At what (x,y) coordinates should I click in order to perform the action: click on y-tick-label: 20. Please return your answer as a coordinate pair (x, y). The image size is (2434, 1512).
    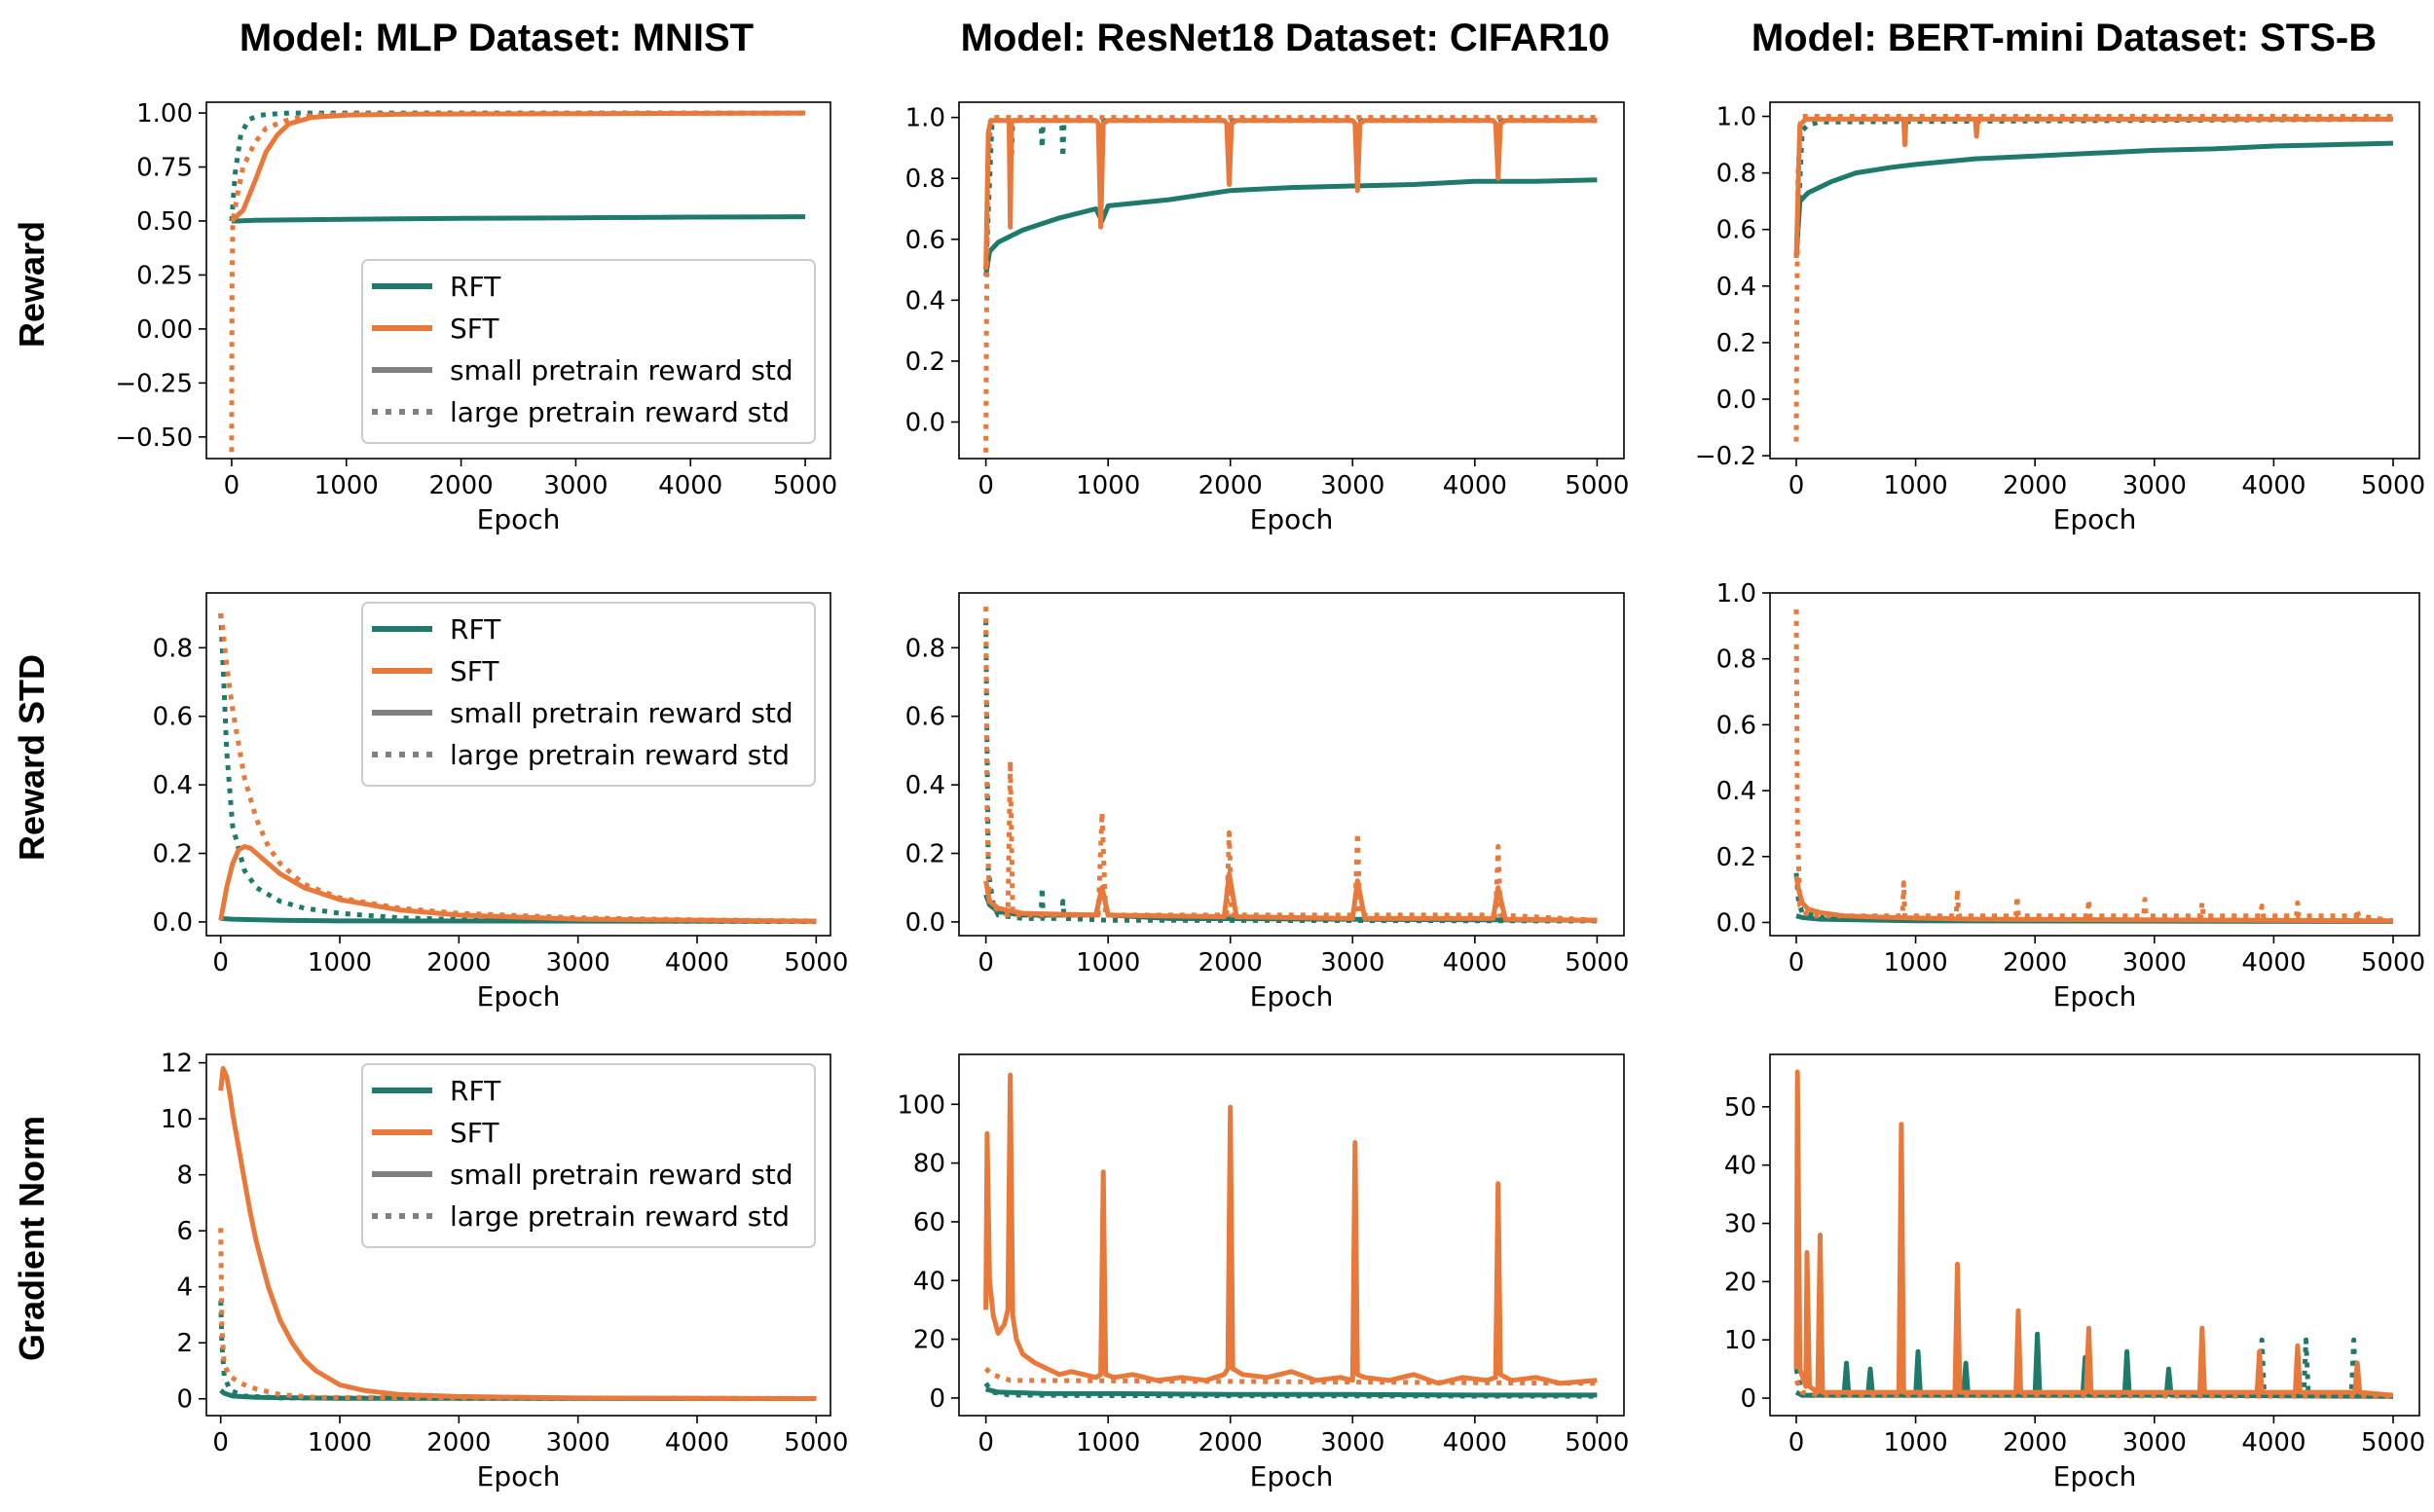
    Looking at the image, I should click on (1740, 1282).